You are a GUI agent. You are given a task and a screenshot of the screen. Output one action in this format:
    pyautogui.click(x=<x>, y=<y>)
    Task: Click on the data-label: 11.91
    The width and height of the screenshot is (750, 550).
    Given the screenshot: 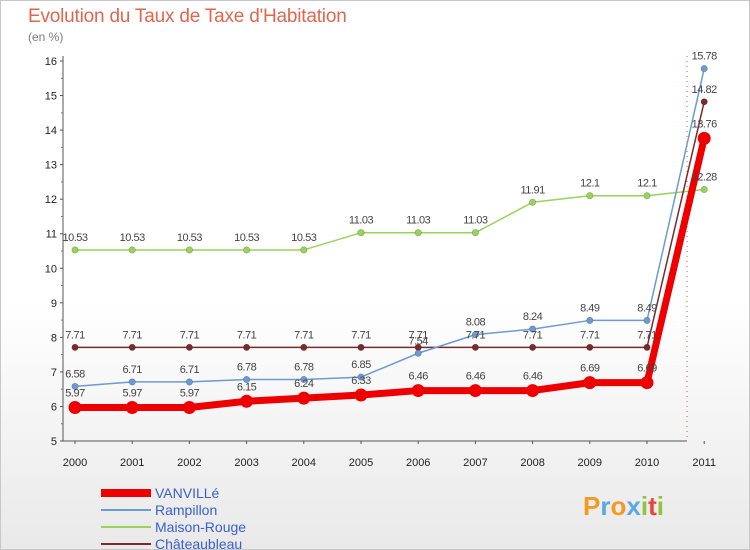 What is the action you would take?
    pyautogui.click(x=532, y=190)
    